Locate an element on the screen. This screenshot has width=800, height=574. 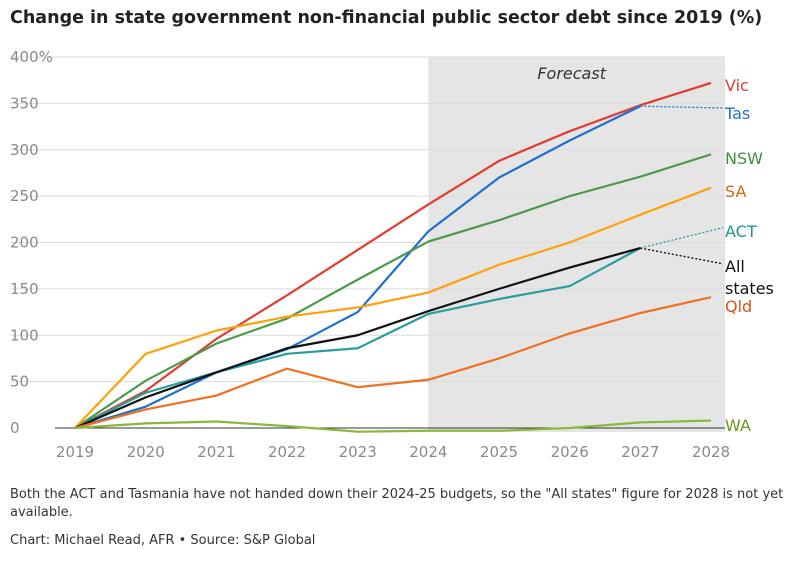
x-tick-label: 2028 is located at coordinates (711, 452).